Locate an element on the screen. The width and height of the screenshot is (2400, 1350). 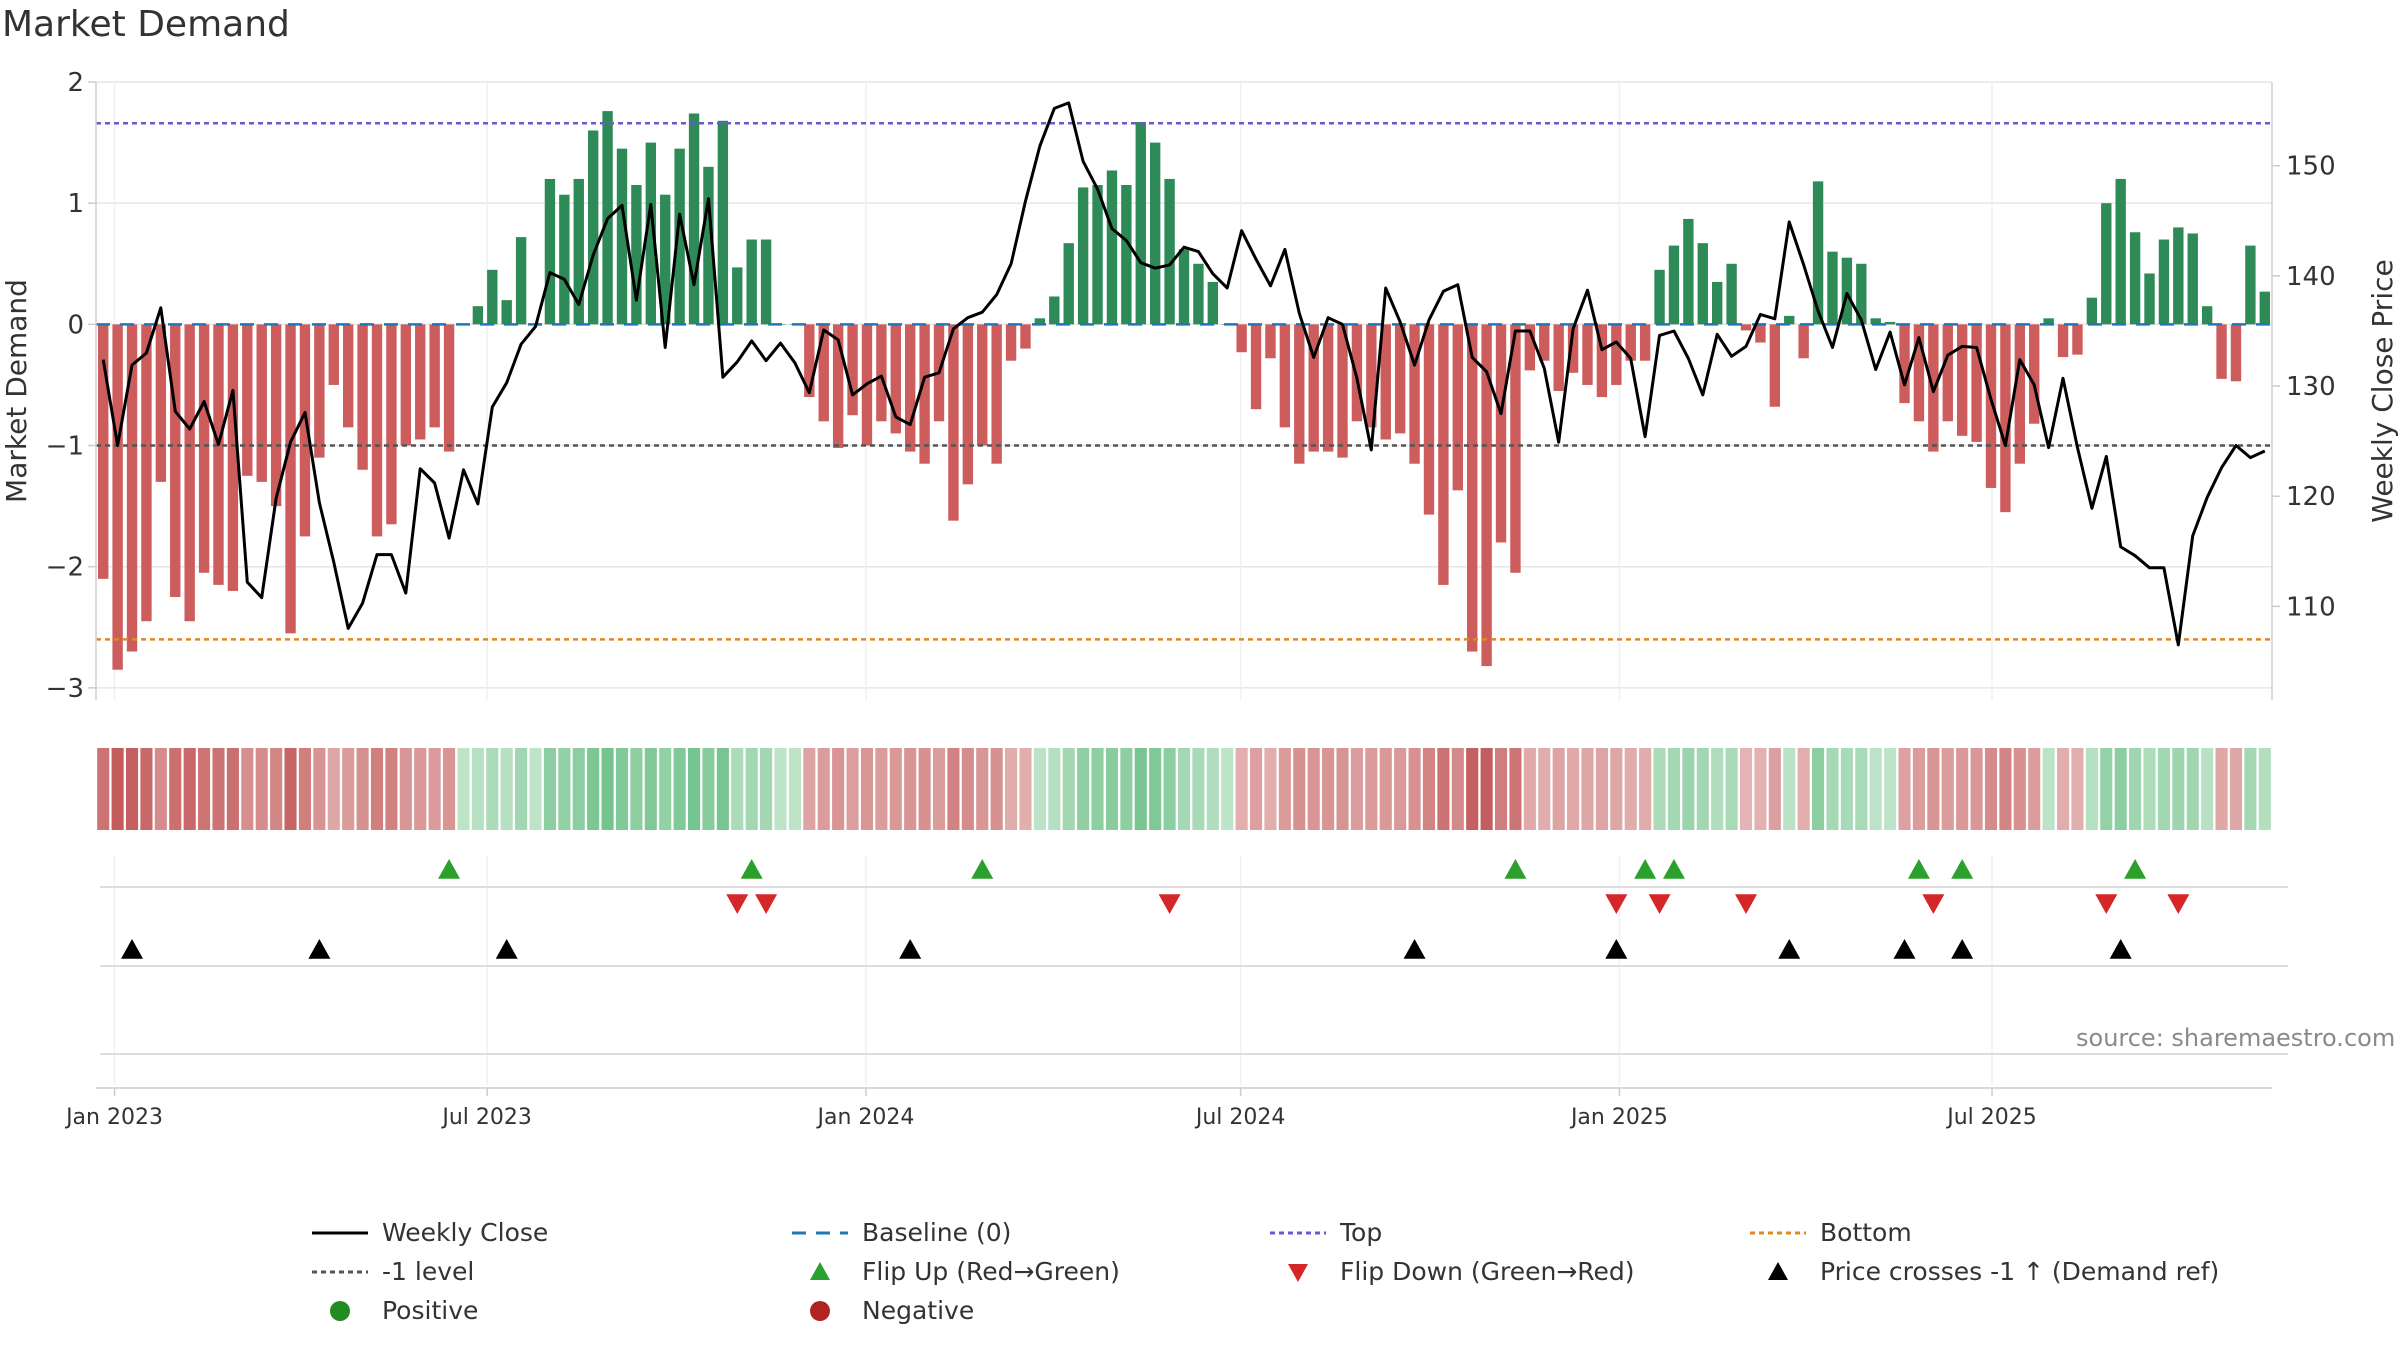
x-tick-label: Jan 2025 is located at coordinates (1618, 1117).